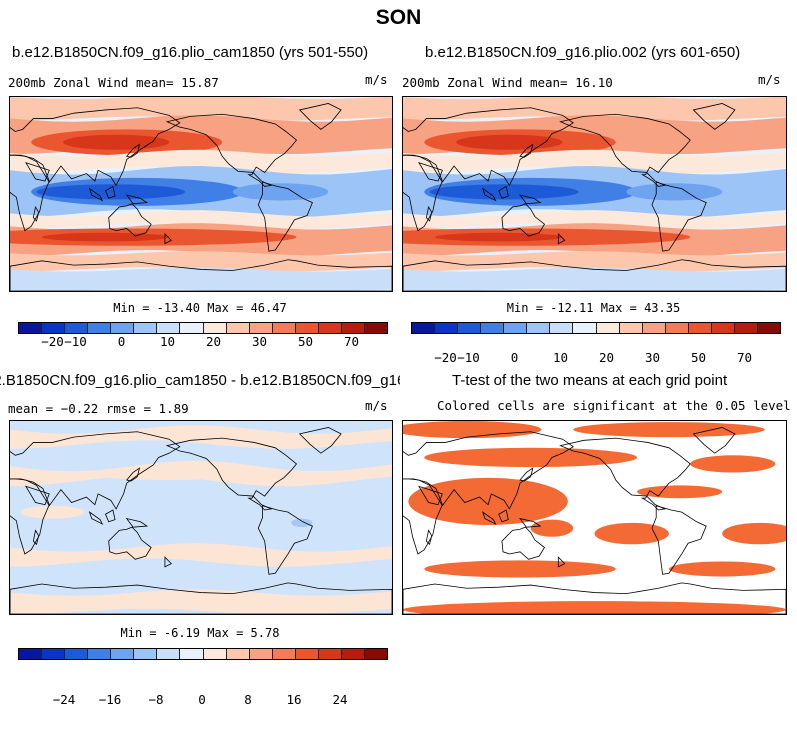  I want to click on panel3-min-max: Min = -6.19 Max = 5.78, so click(200, 633).